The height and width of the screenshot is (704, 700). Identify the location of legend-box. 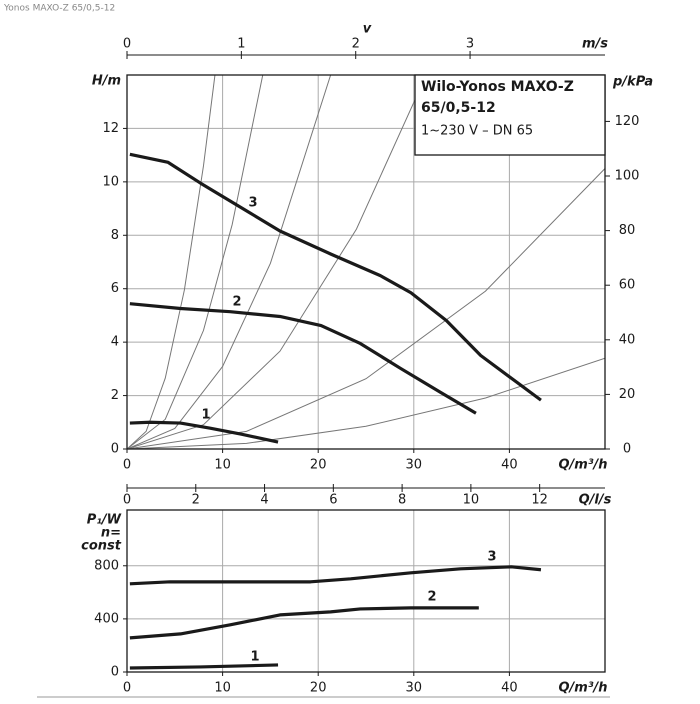
(510, 115).